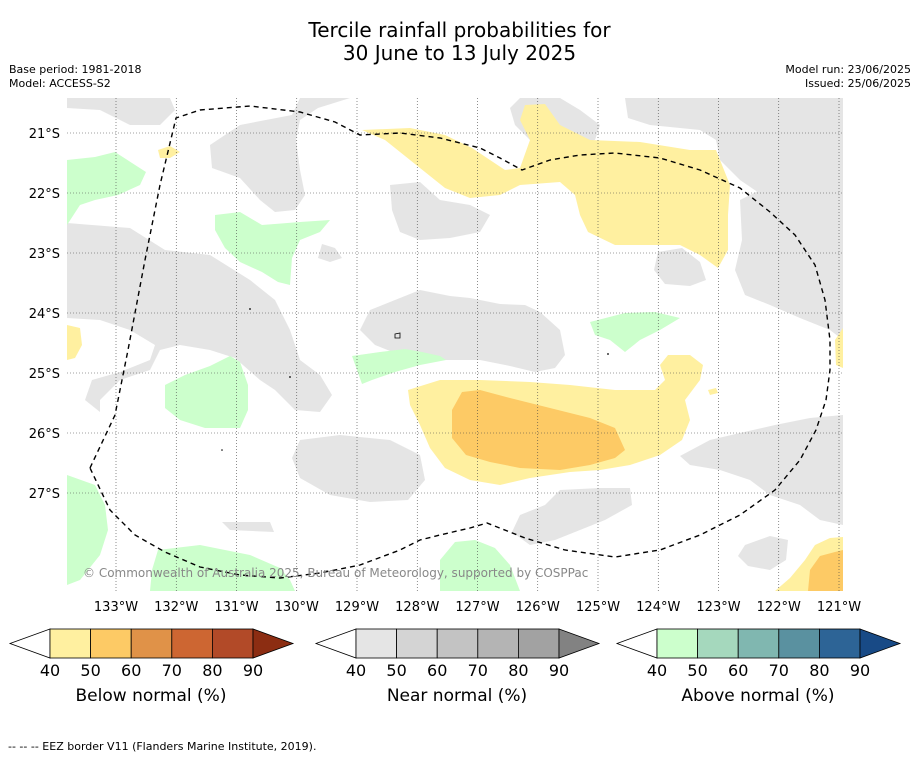 Image resolution: width=919 pixels, height=758 pixels. I want to click on near-normal-label: Near normal (%), so click(457, 696).